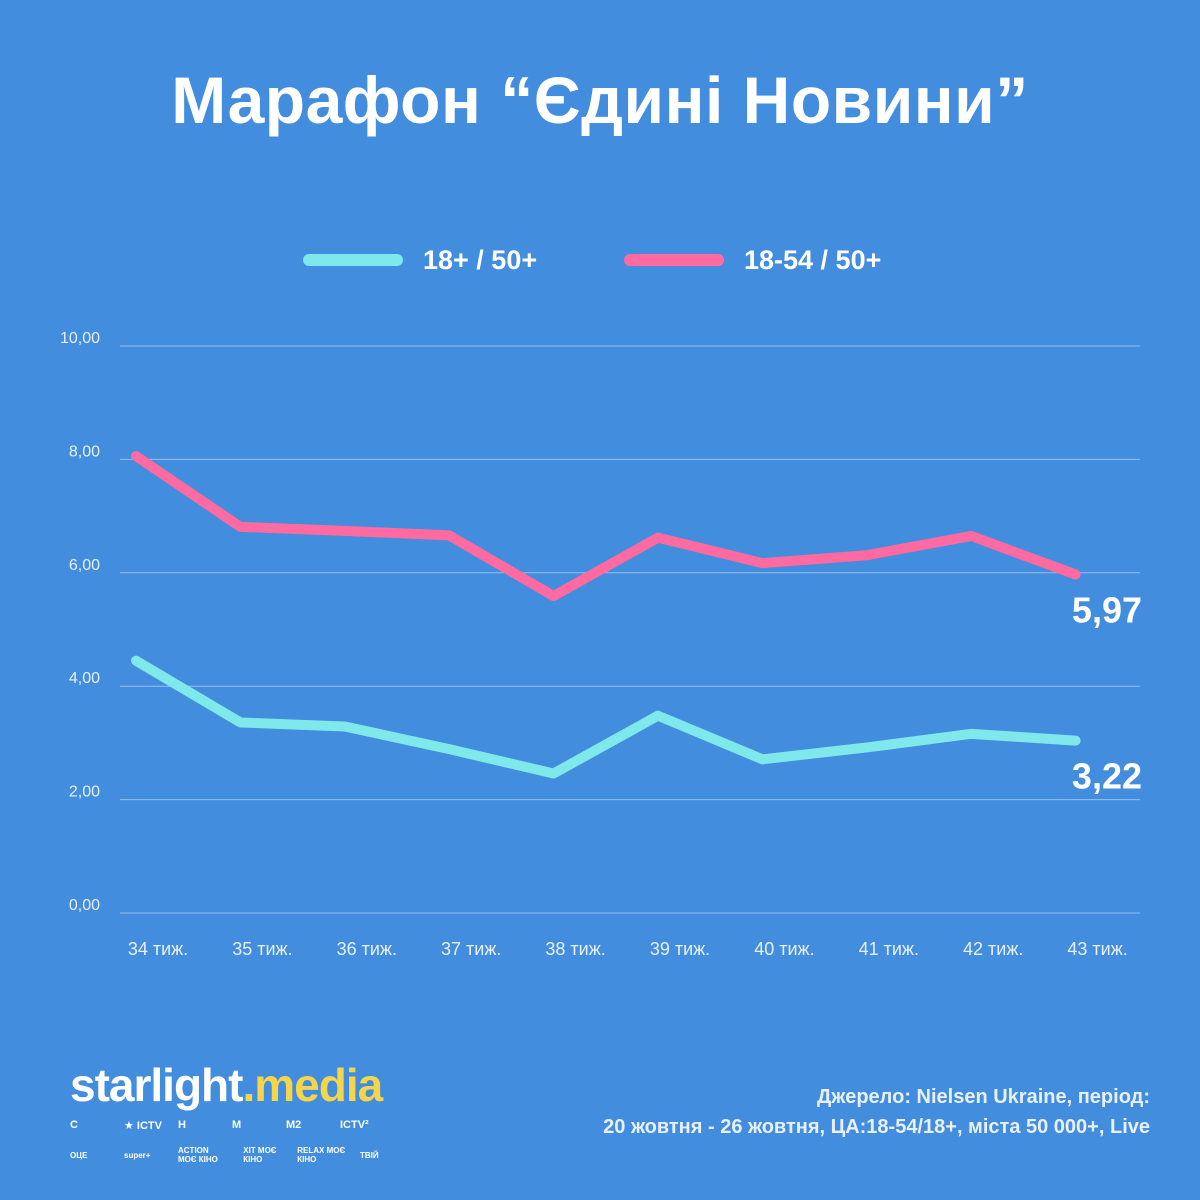  Describe the element at coordinates (84, 678) in the screenshot. I see `y-tick-label: 4,00` at that location.